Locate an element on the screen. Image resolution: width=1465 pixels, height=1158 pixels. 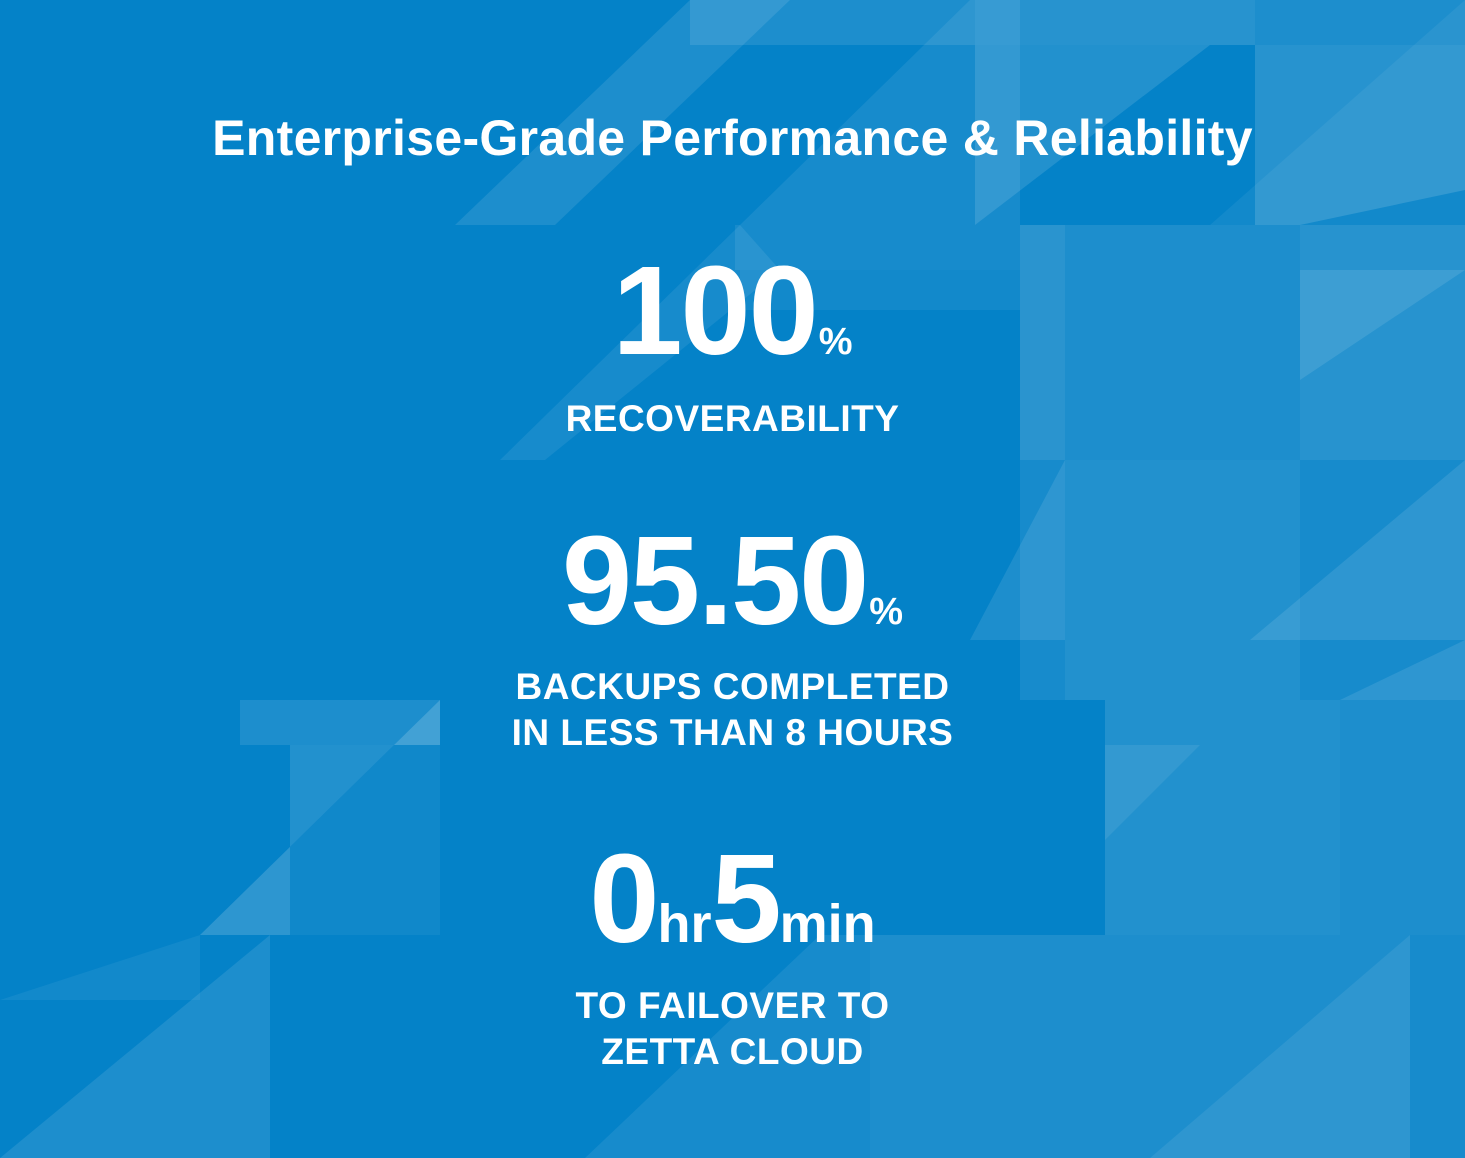
stat-number: 100 is located at coordinates (715, 310).